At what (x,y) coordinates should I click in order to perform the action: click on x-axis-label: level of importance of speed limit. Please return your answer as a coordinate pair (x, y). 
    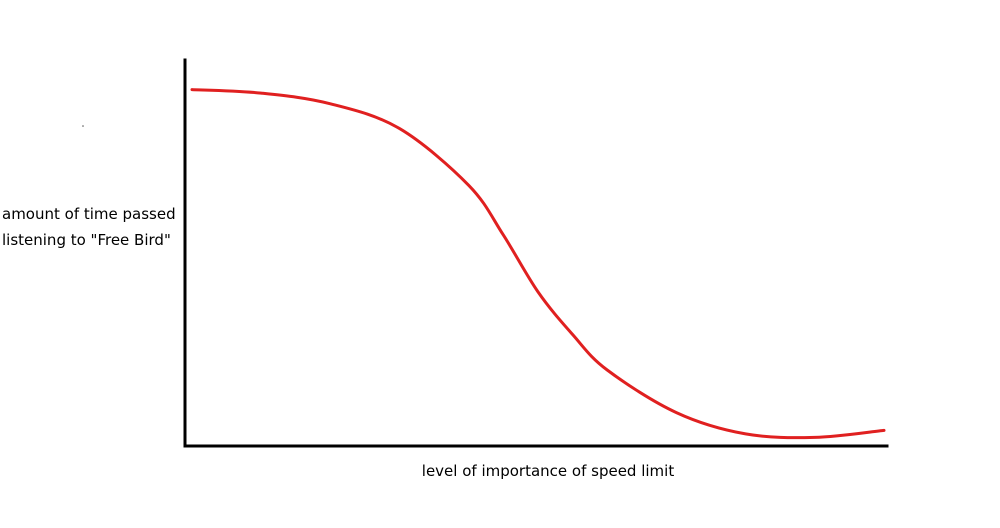
    Looking at the image, I should click on (548, 471).